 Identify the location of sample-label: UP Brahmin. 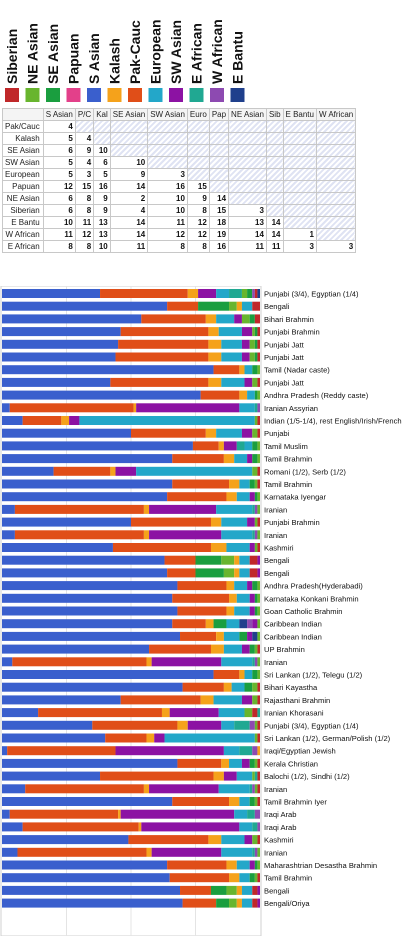
(284, 649).